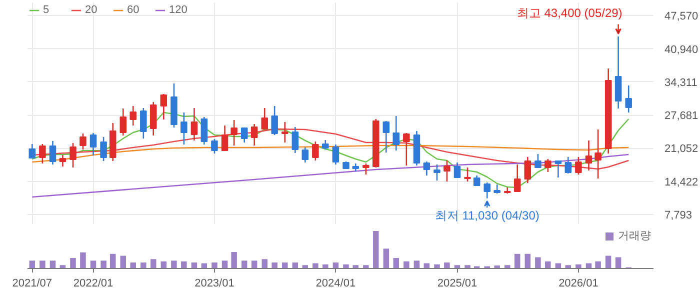 This screenshot has width=700, height=289. What do you see at coordinates (178, 10) in the screenshot?
I see `legend-label: 120` at bounding box center [178, 10].